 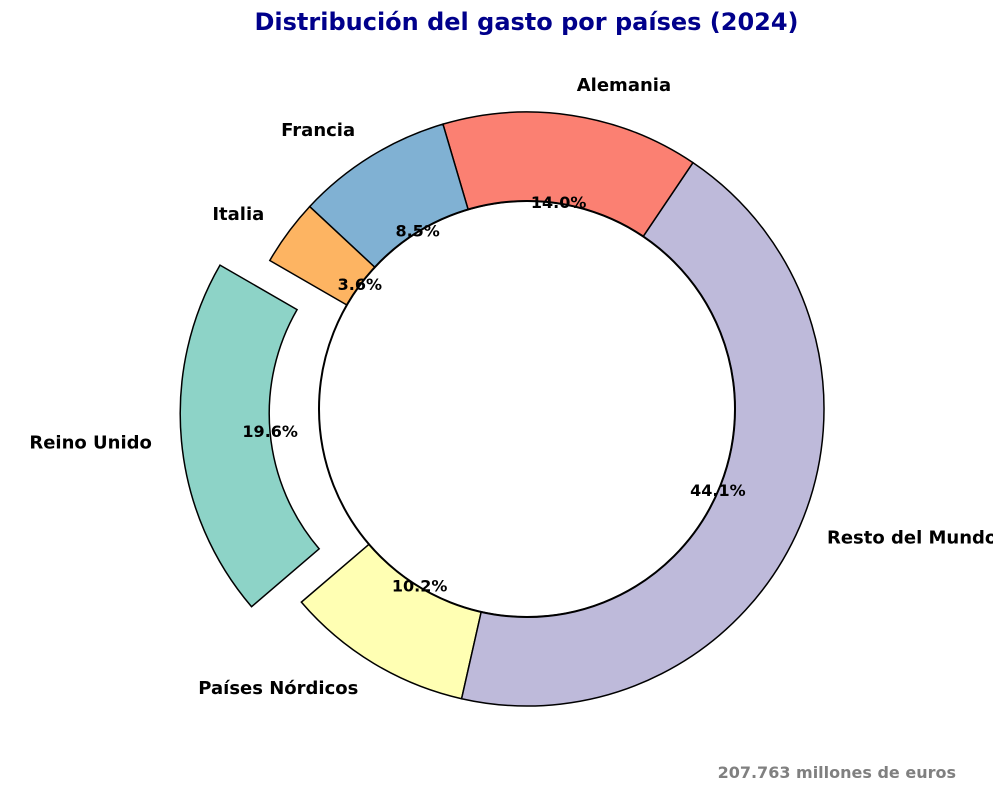 I want to click on slice-label: Francia, so click(x=318, y=130).